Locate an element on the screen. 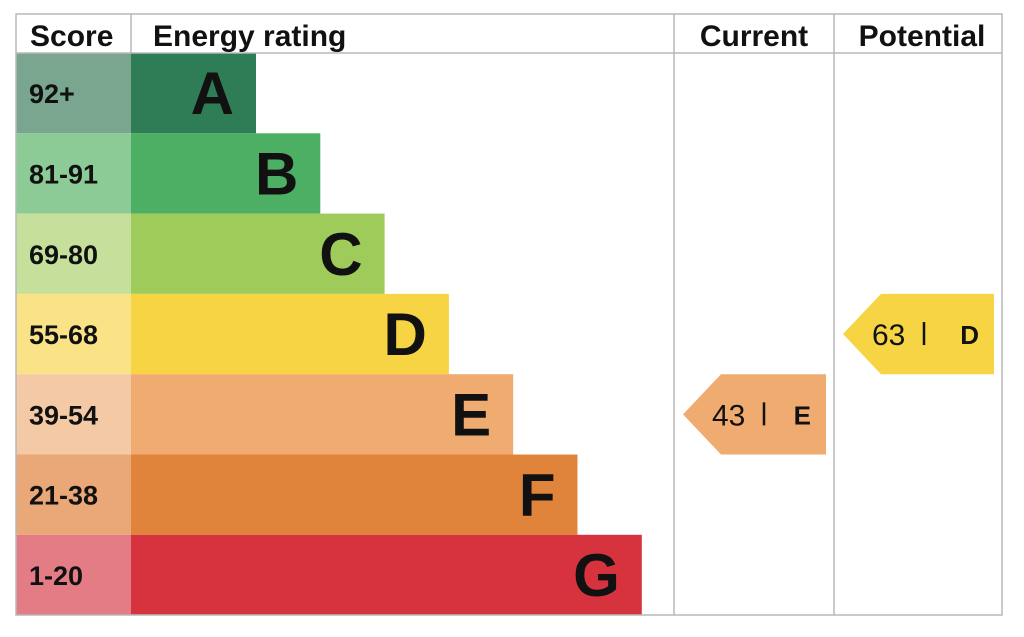  arrows-layer: 43 E 63 D is located at coordinates (838, 374).